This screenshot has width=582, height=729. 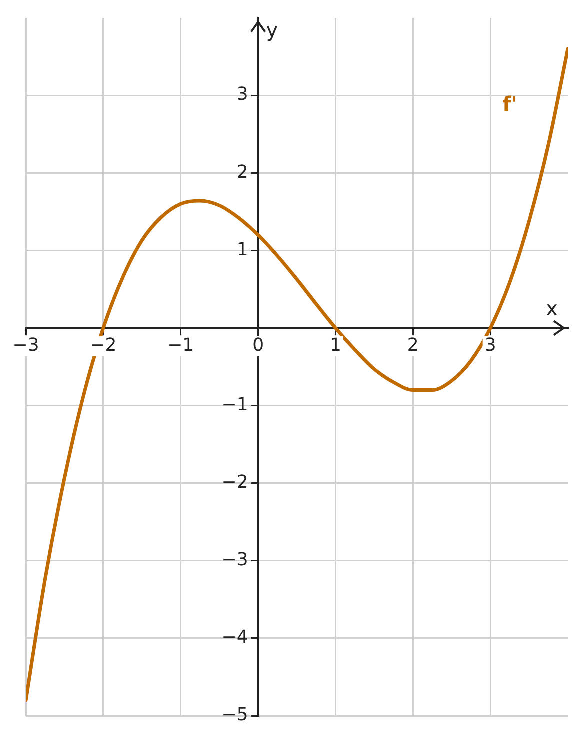 What do you see at coordinates (413, 345) in the screenshot?
I see `x-tick-label: 2` at bounding box center [413, 345].